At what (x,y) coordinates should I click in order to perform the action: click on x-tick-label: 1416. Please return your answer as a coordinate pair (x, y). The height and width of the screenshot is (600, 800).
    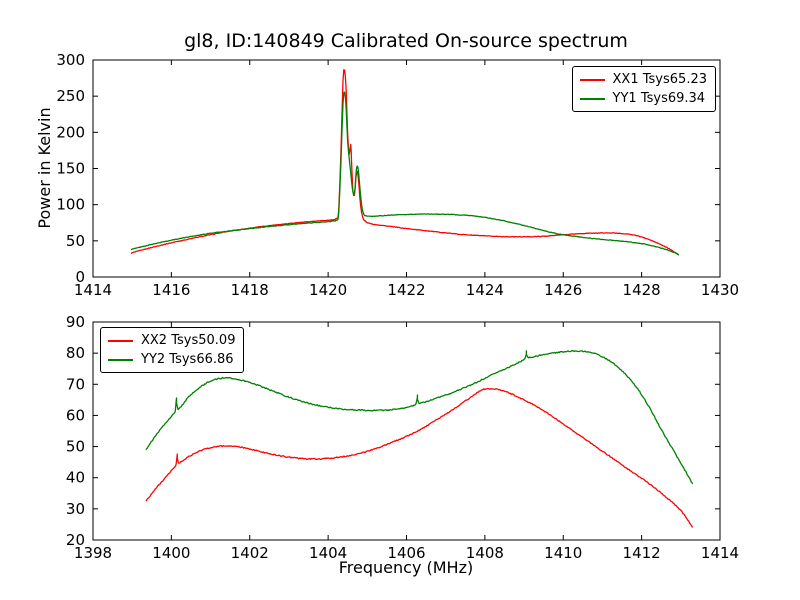
    Looking at the image, I should click on (171, 290).